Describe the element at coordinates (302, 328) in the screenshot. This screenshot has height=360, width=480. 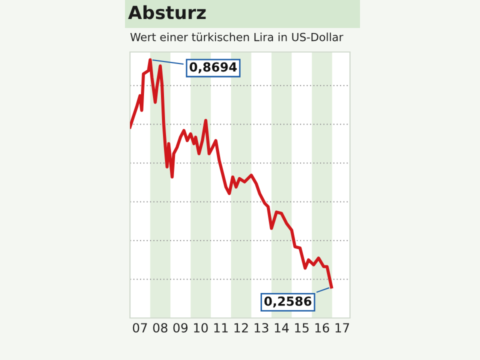
I see `x-tick-label: 15` at that location.